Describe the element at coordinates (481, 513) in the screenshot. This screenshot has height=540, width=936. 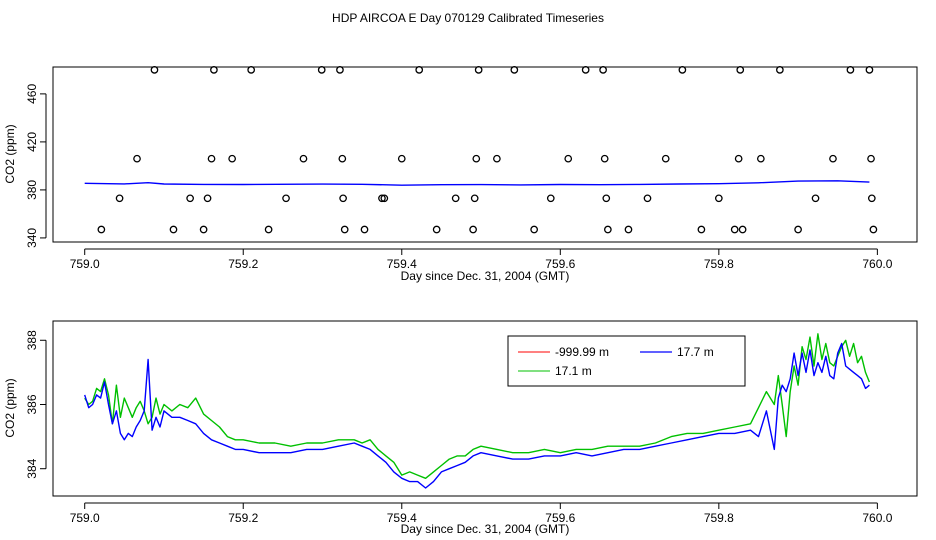
I see `bottom-x-axis: 759.0 759.2 759.4 759.6 759.8 760.0` at that location.